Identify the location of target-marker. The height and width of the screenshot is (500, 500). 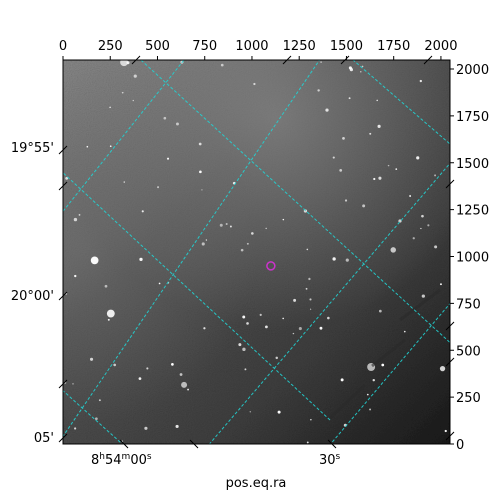
(271, 266).